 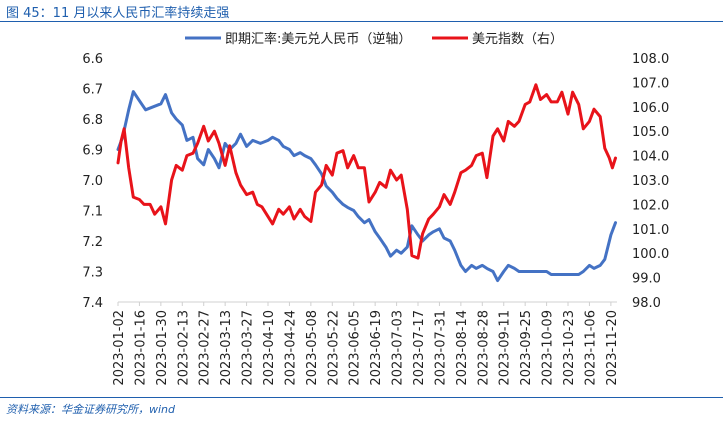 I want to click on x-tick-label: 2023-10-23, so click(x=569, y=348).